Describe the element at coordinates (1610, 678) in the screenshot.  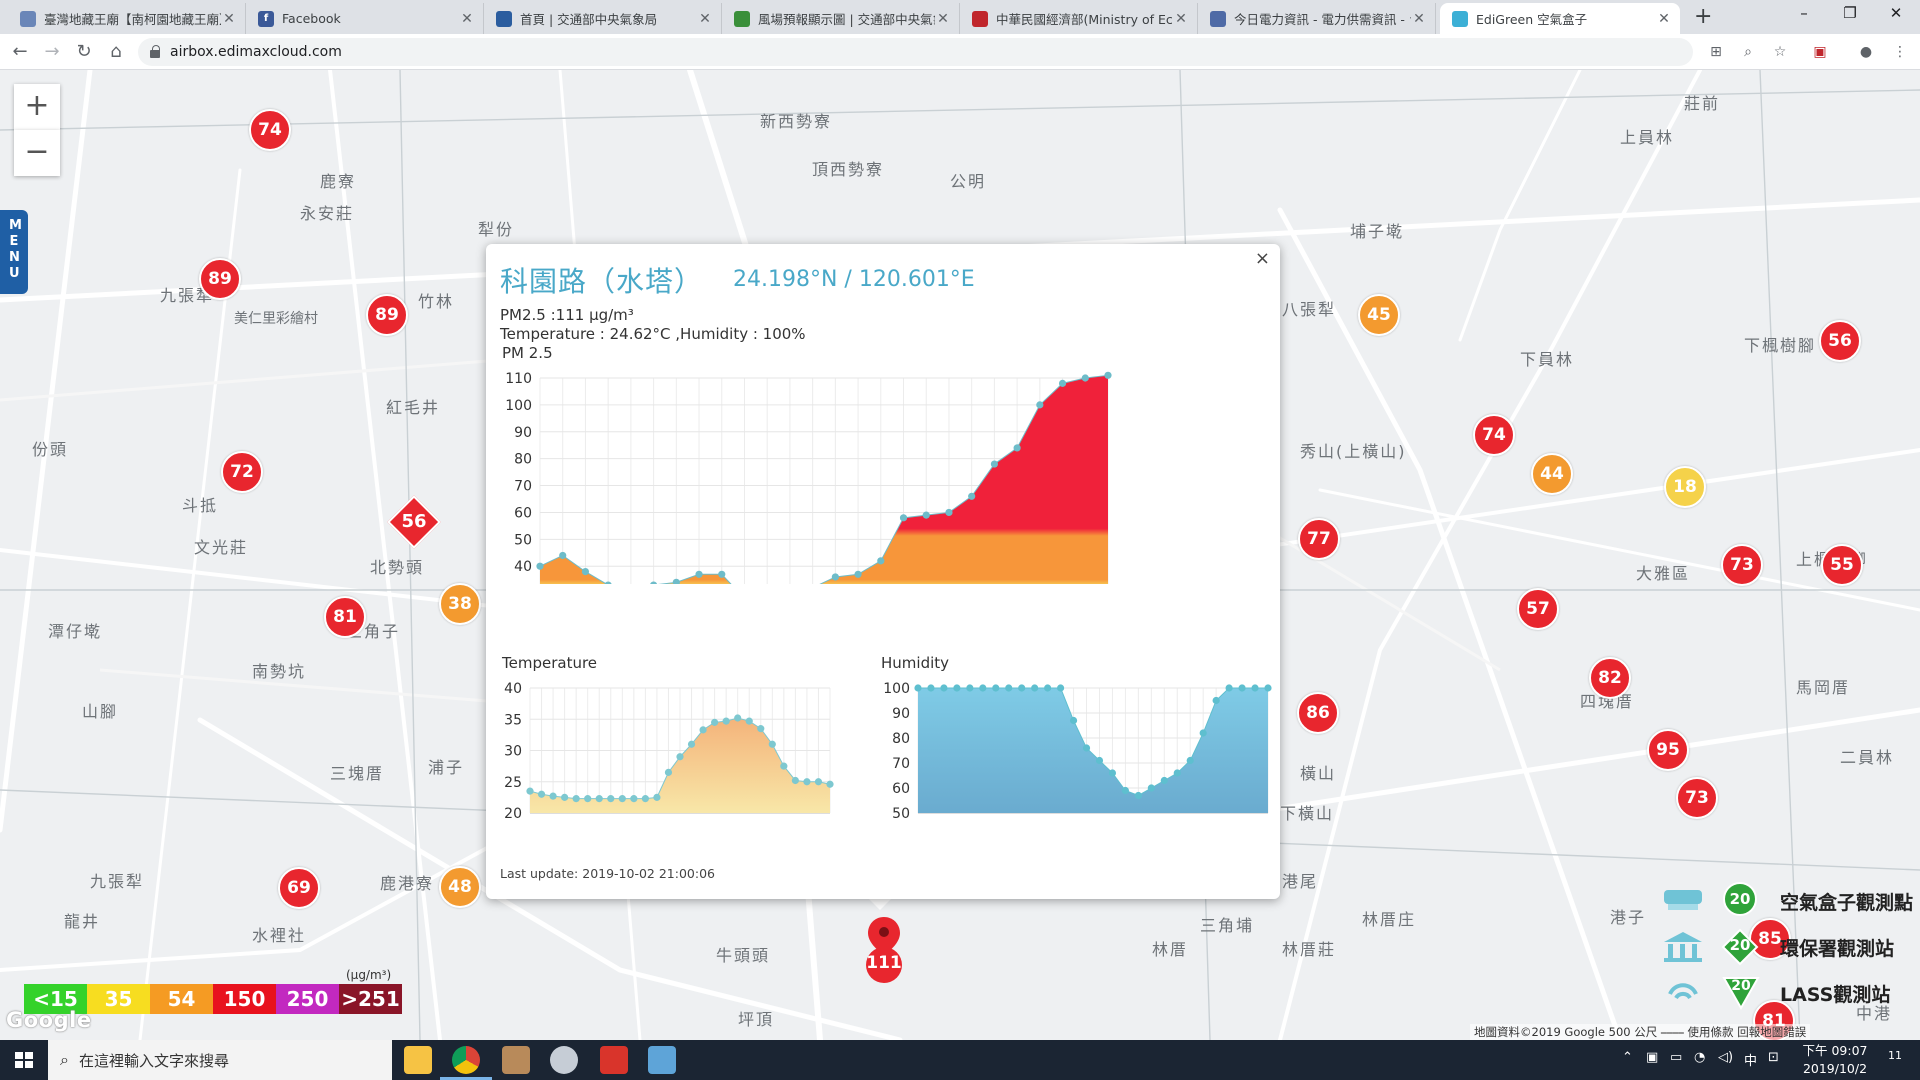
I see `aqi-marker: 82` at that location.